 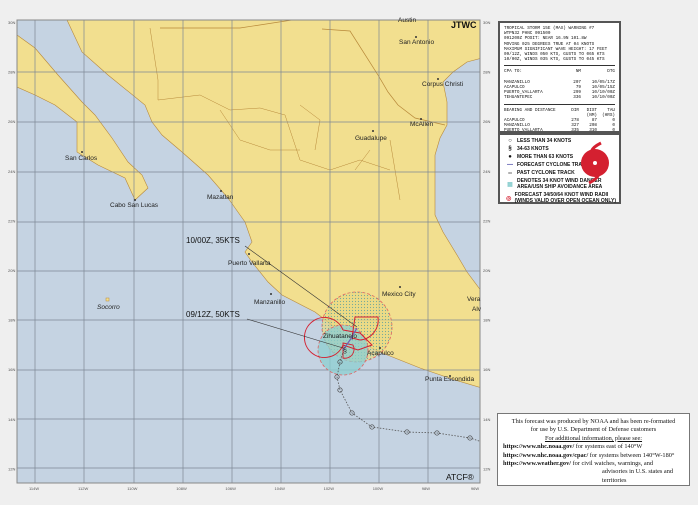 What do you see at coordinates (546, 455) in the screenshot?
I see `notice-link: https://www.nhc.noaa.gov/cpac/` at bounding box center [546, 455].